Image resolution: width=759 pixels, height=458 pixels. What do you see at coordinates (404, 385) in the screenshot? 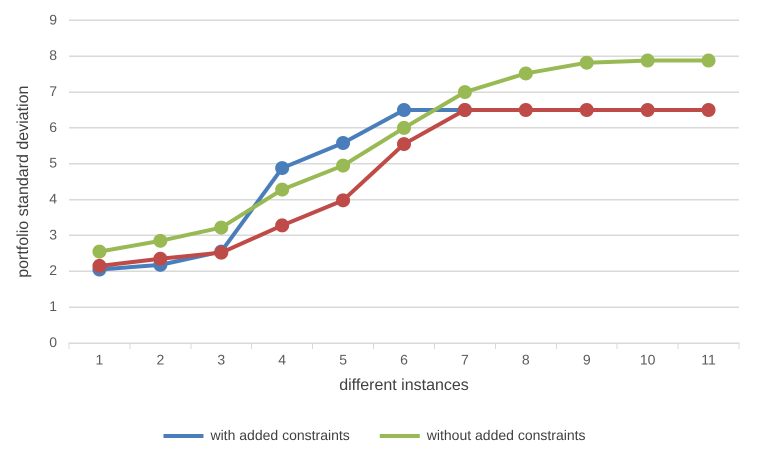
I see `x-axis-title: different instances` at bounding box center [404, 385].